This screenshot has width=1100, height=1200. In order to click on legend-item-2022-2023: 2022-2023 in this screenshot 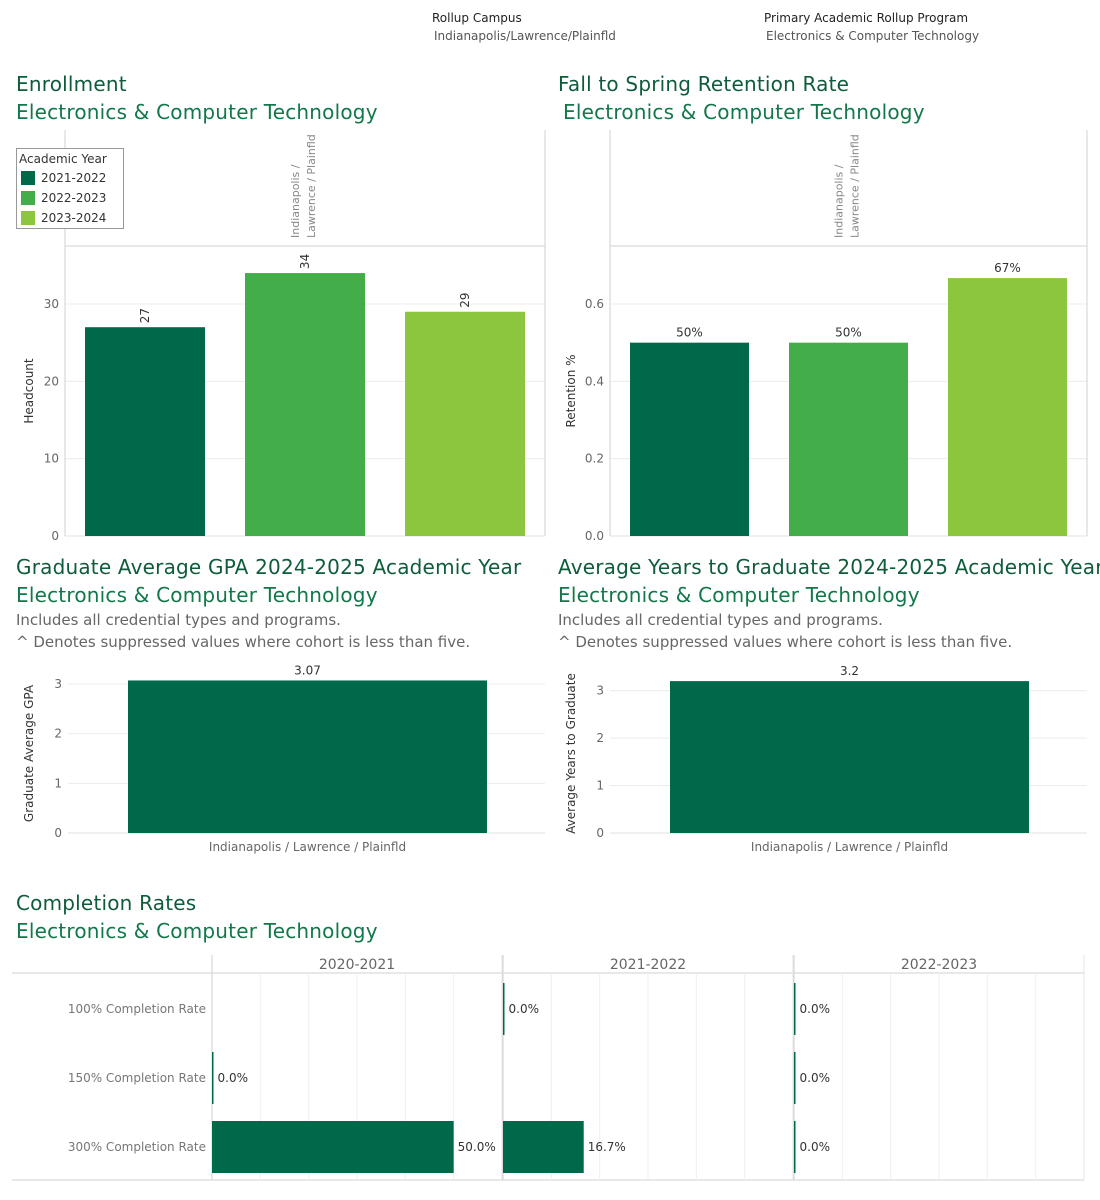, I will do `click(70, 198)`.